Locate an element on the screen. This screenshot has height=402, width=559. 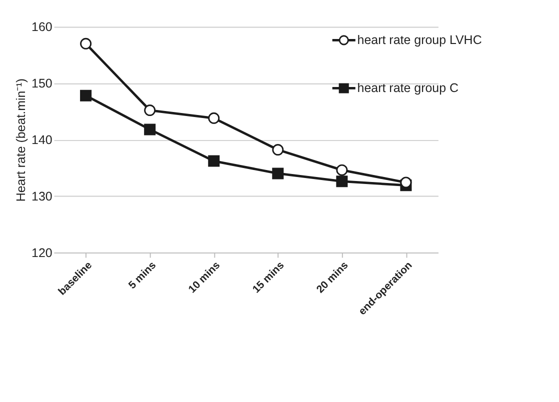
legend-label: heart rate group C is located at coordinates (407, 88).